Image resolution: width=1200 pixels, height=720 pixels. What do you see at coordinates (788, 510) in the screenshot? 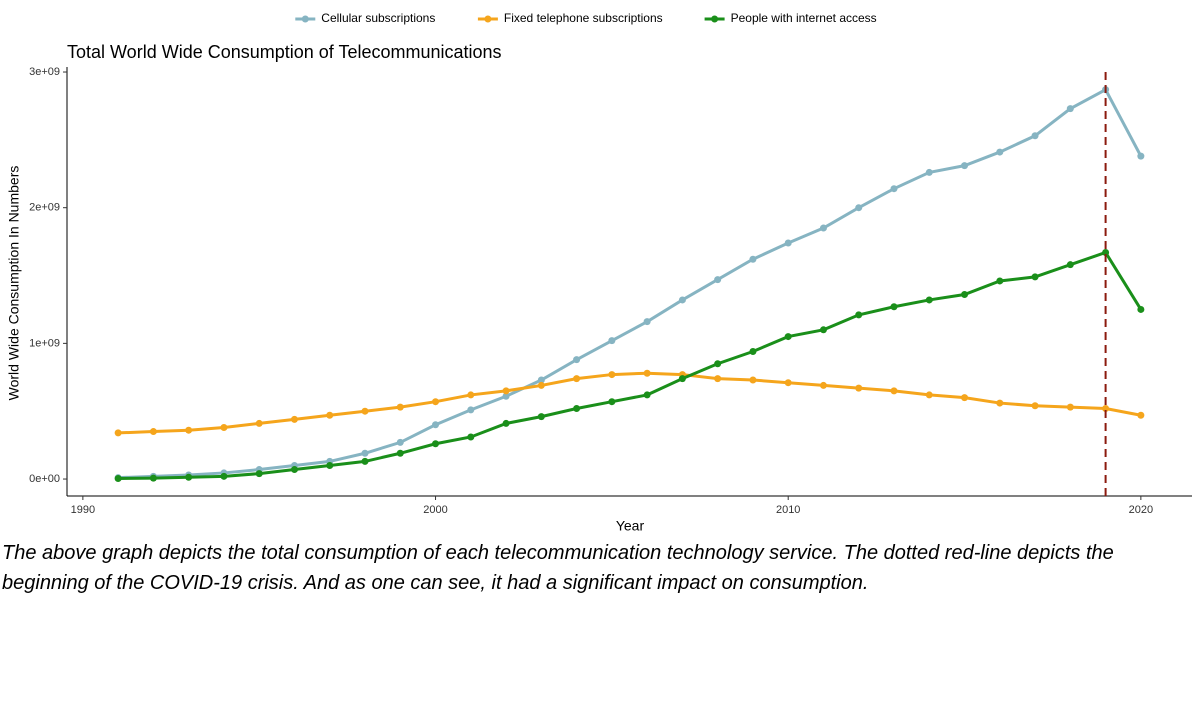
I see `x-tick-label: 2010` at bounding box center [788, 510].